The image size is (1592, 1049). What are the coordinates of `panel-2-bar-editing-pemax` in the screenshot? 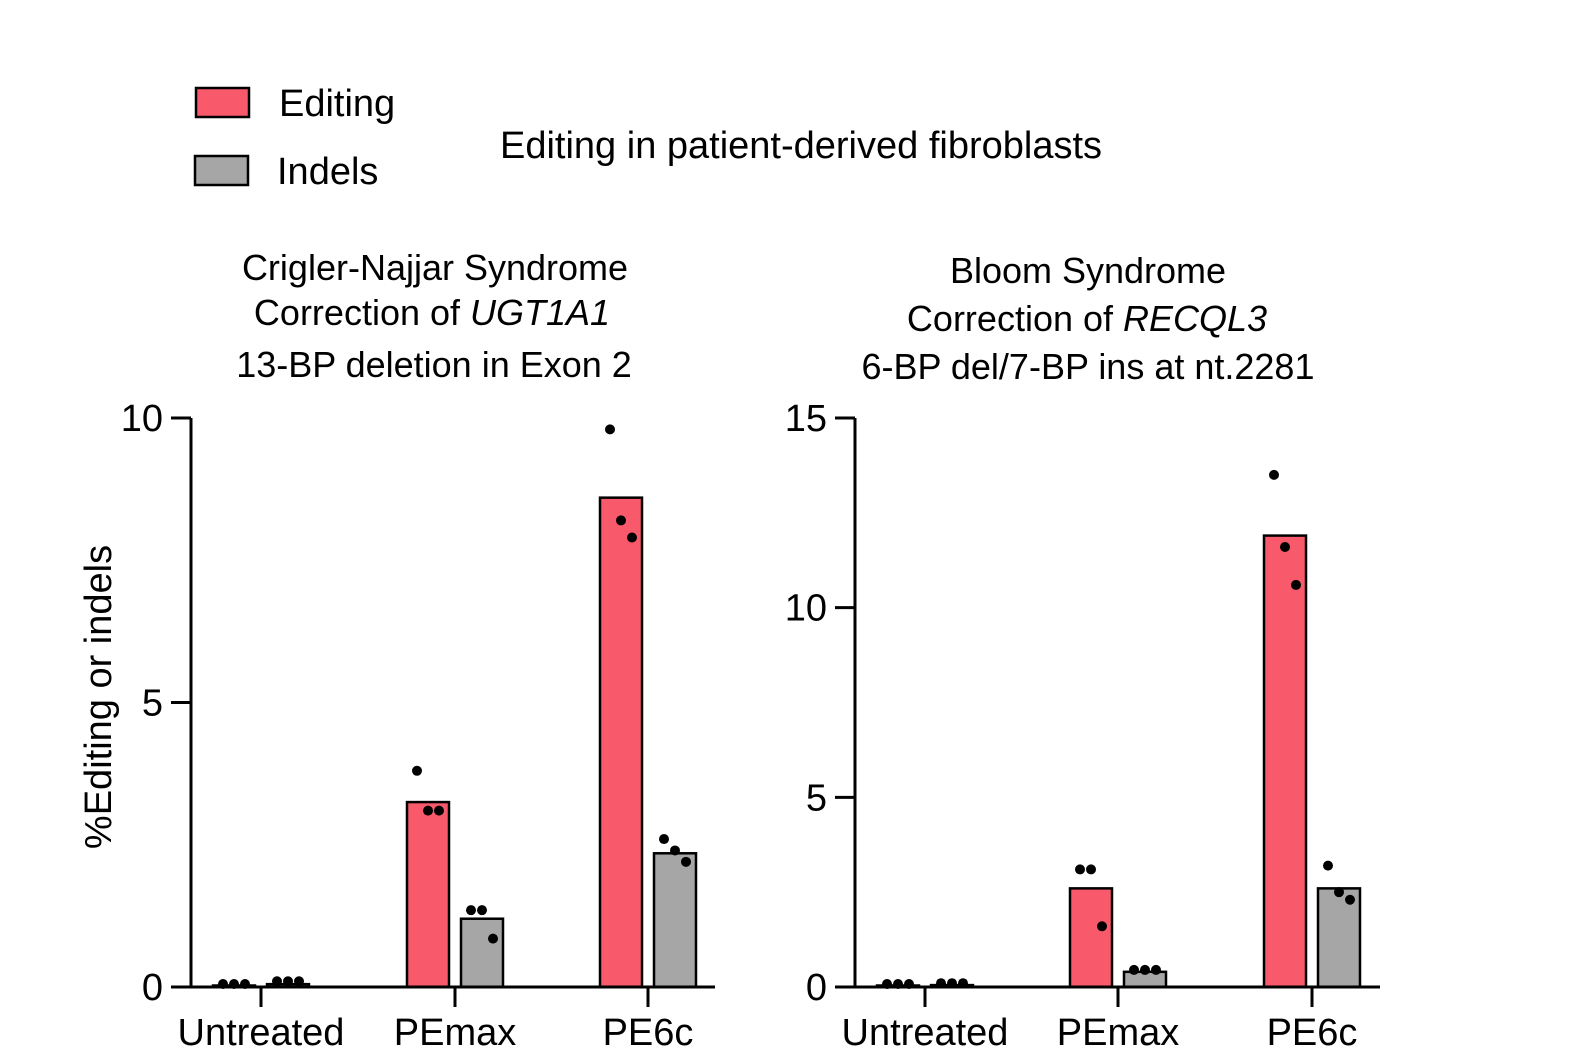 It's located at (1091, 938).